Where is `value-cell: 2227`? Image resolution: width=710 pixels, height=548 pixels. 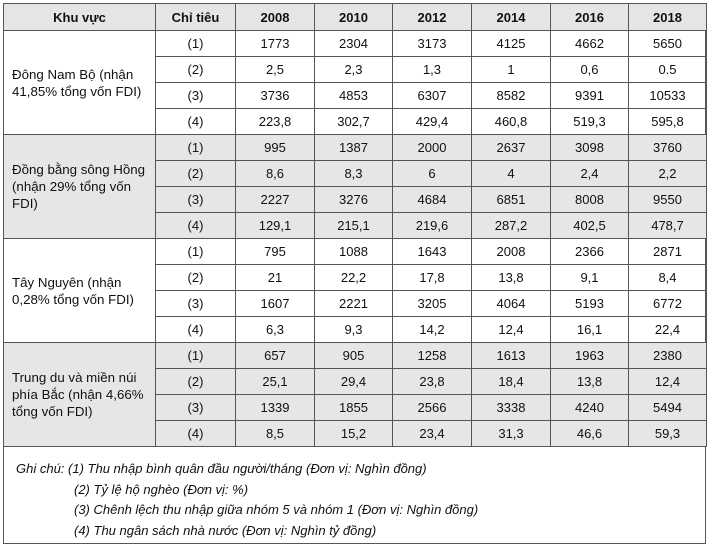
value-cell: 2227 is located at coordinates (275, 199).